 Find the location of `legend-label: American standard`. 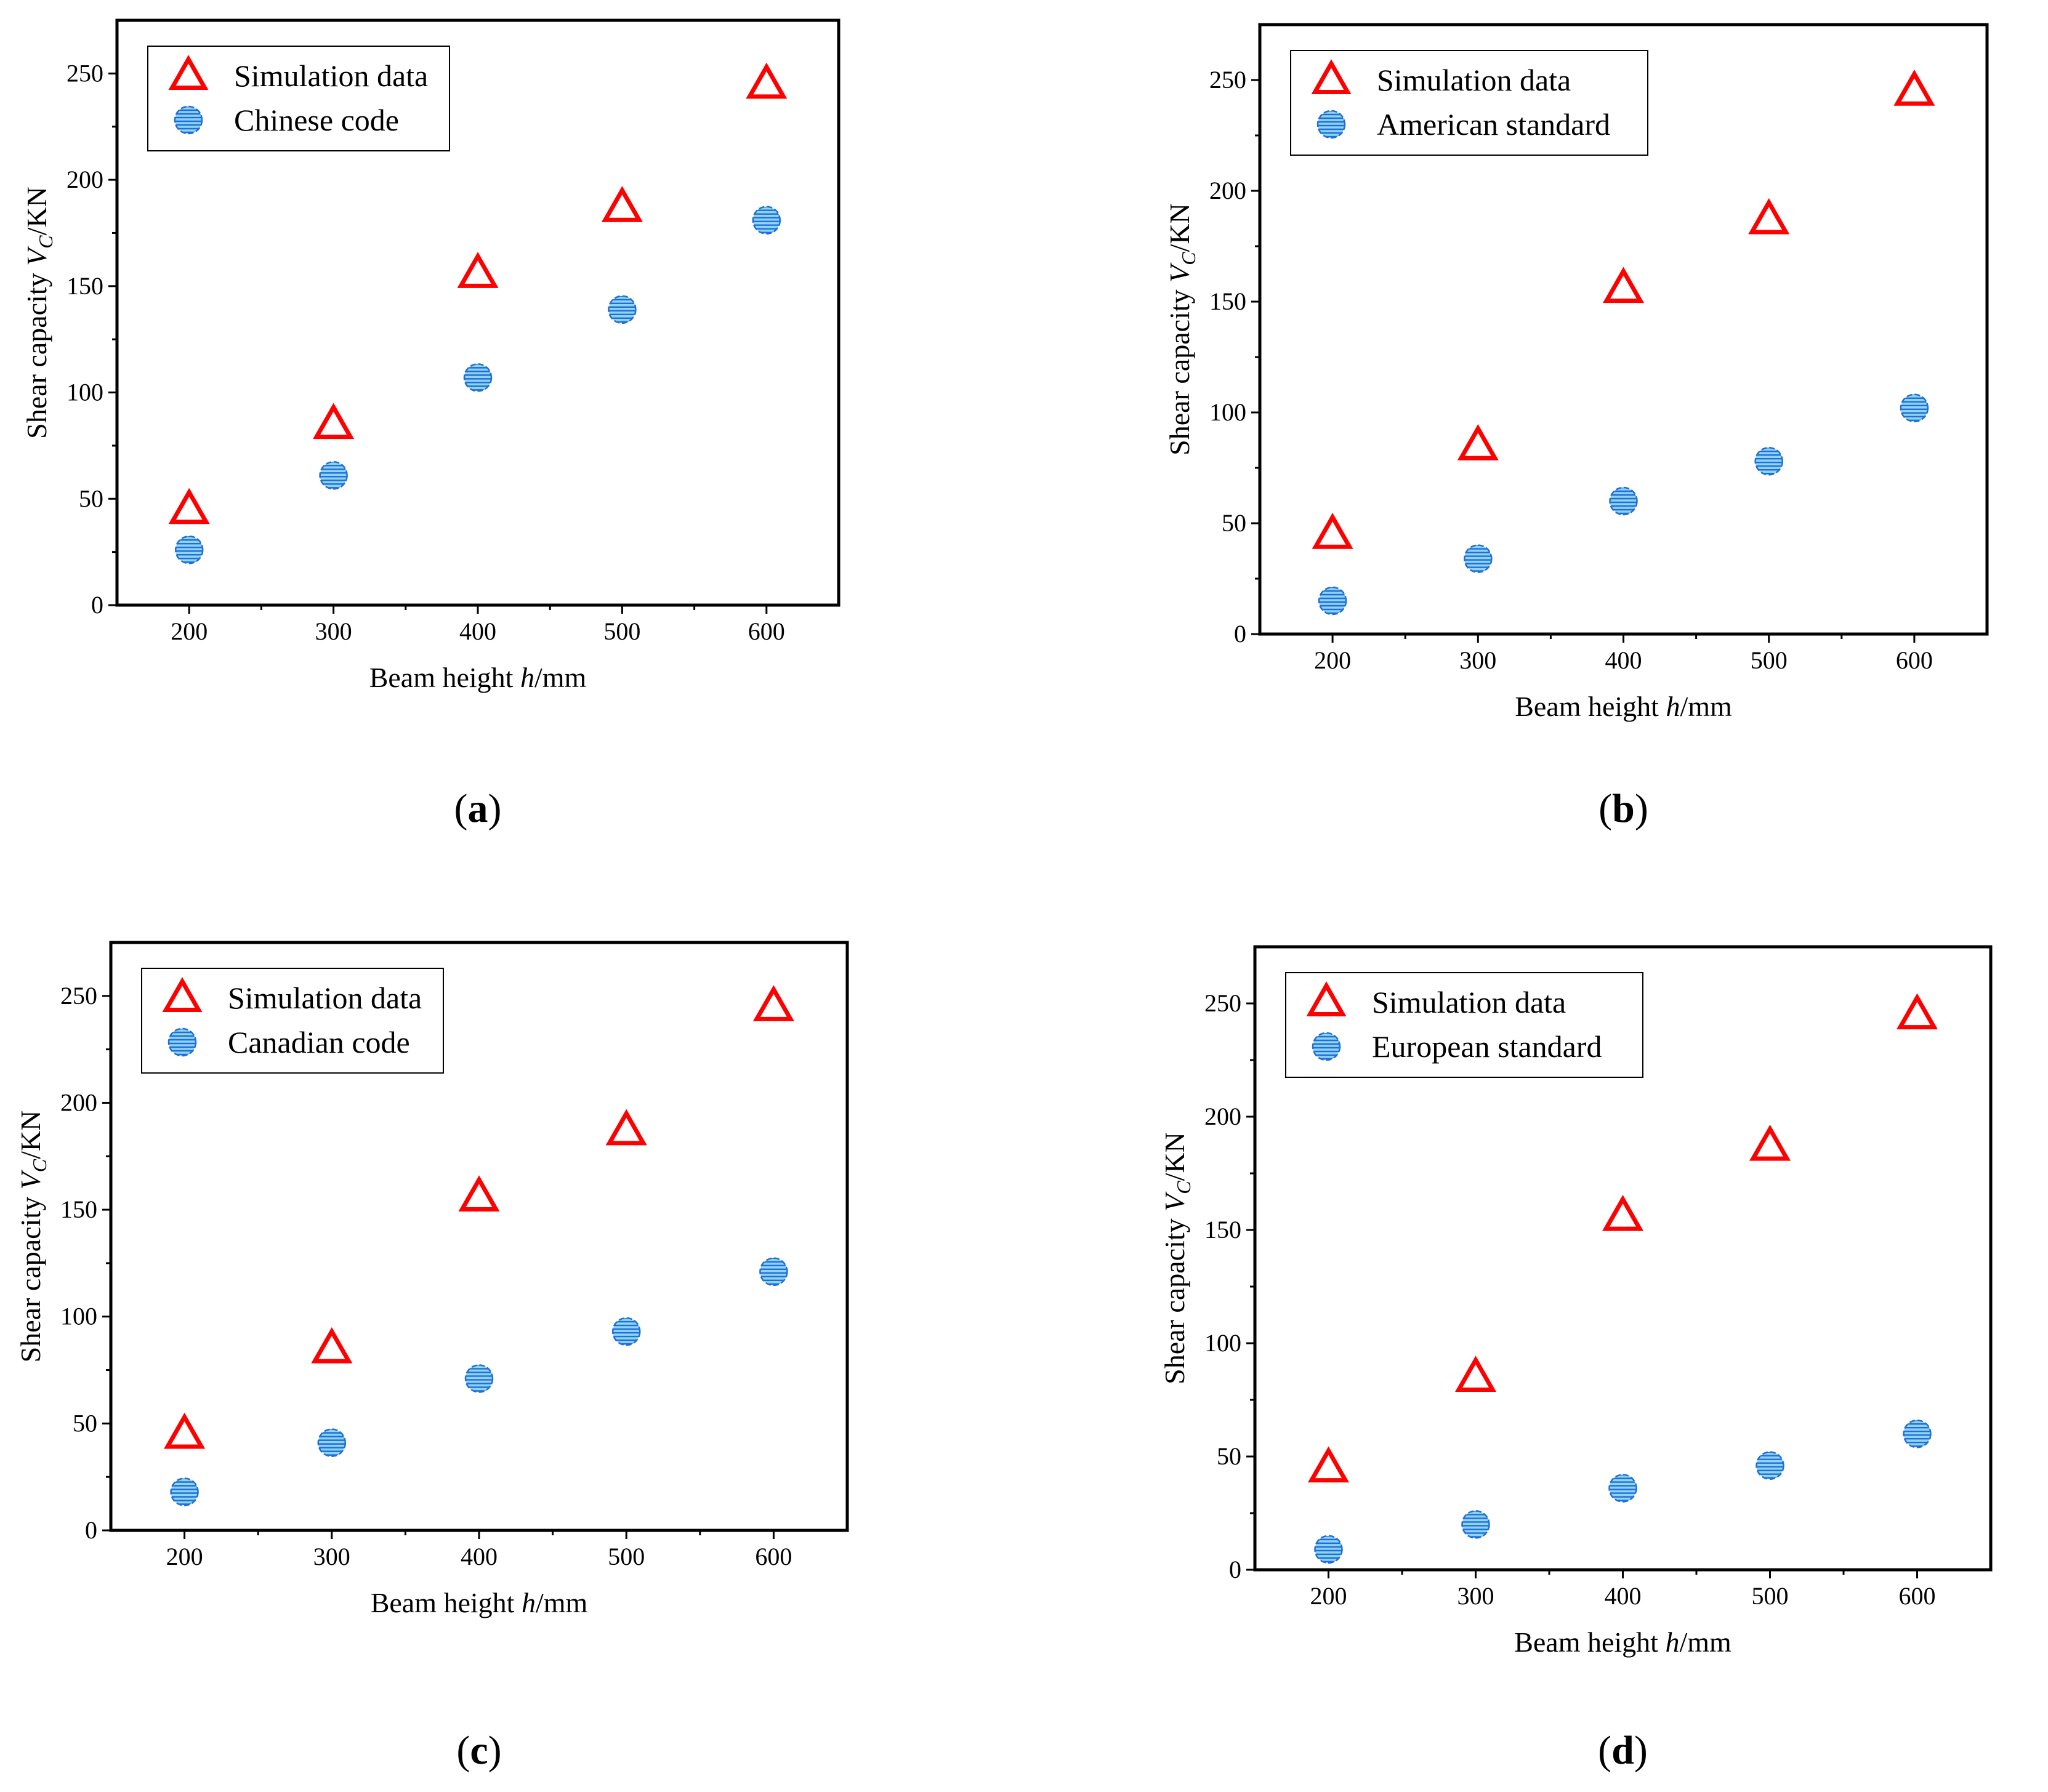

legend-label: American standard is located at coordinates (1493, 124).